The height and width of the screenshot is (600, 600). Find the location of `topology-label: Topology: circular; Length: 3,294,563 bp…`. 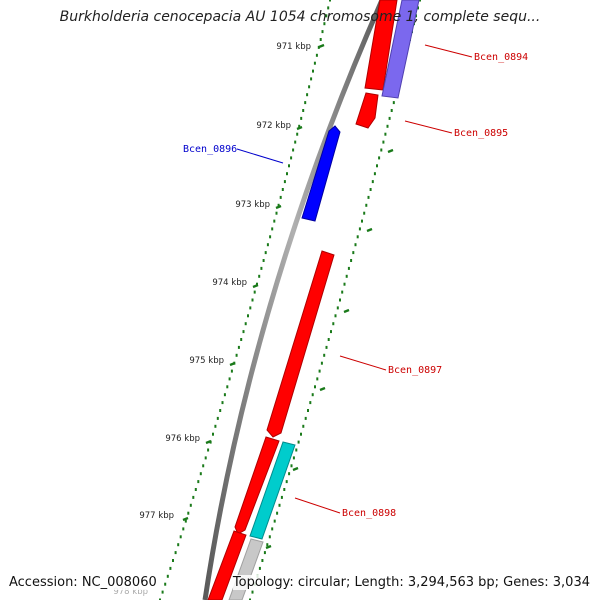

topology-label: Topology: circular; Length: 3,294,563 bp… is located at coordinates (411, 582).